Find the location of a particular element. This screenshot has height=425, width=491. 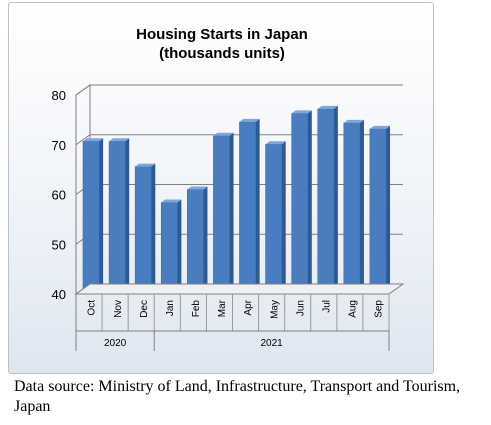

plot-floor is located at coordinates (239, 289).